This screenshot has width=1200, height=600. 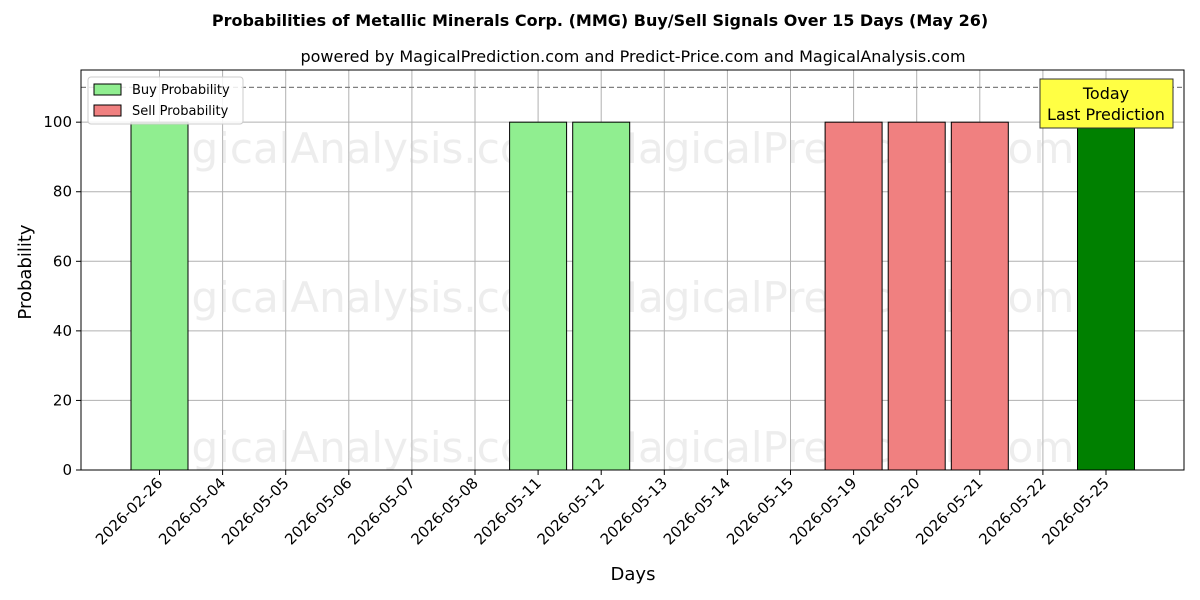 I want to click on x-tick-label: 2026-05-05, so click(x=255, y=511).